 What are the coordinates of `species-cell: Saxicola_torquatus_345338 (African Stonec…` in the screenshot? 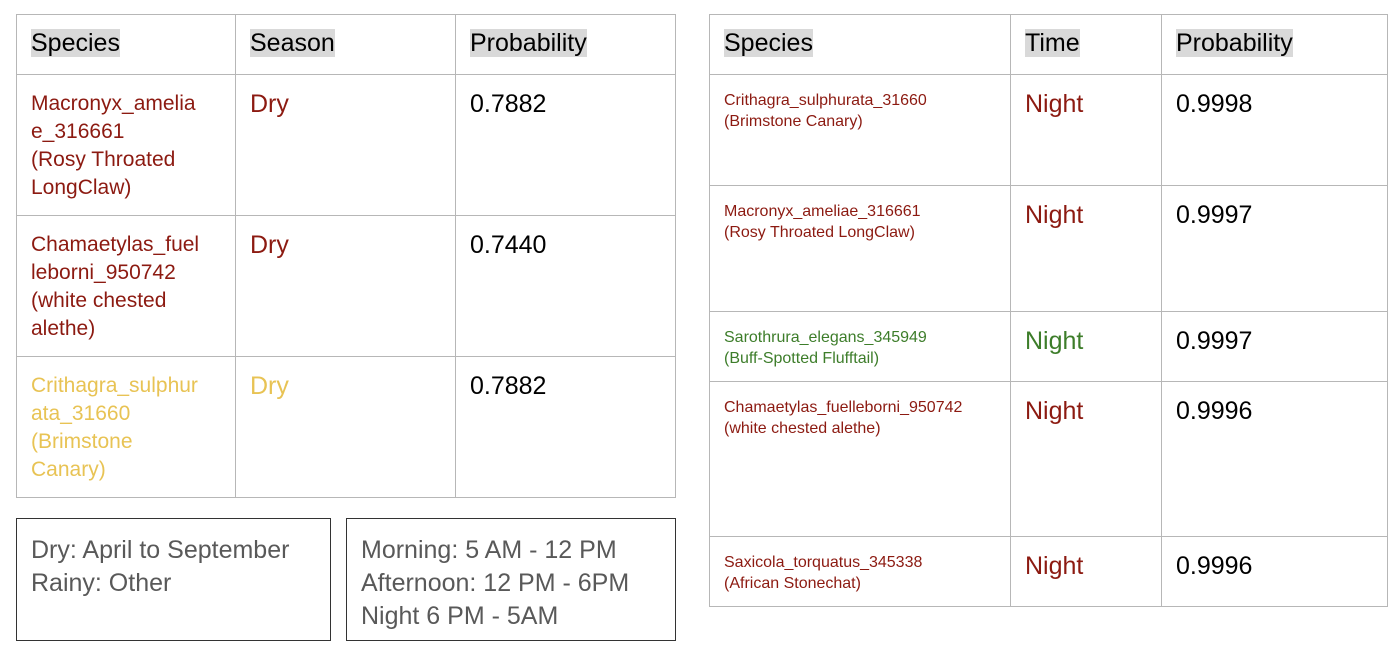 It's located at (860, 571).